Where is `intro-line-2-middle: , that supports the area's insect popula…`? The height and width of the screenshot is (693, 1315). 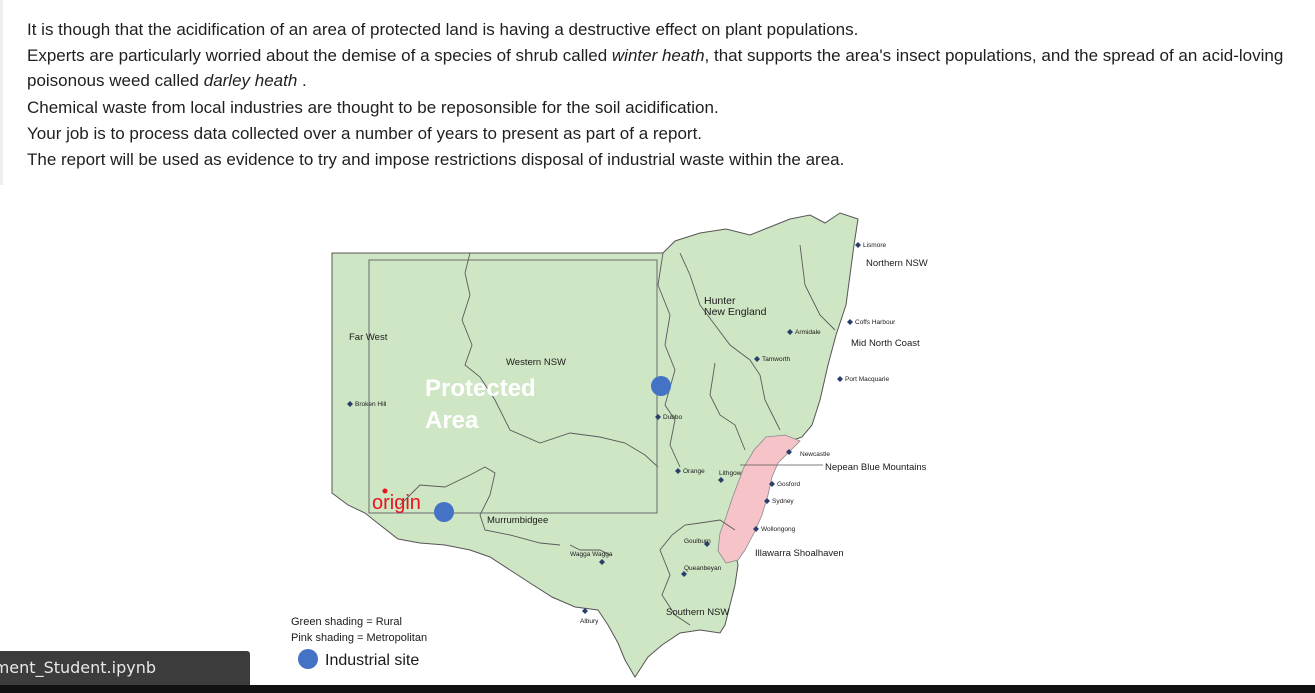 intro-line-2-middle: , that supports the area's insect popula… is located at coordinates (655, 68).